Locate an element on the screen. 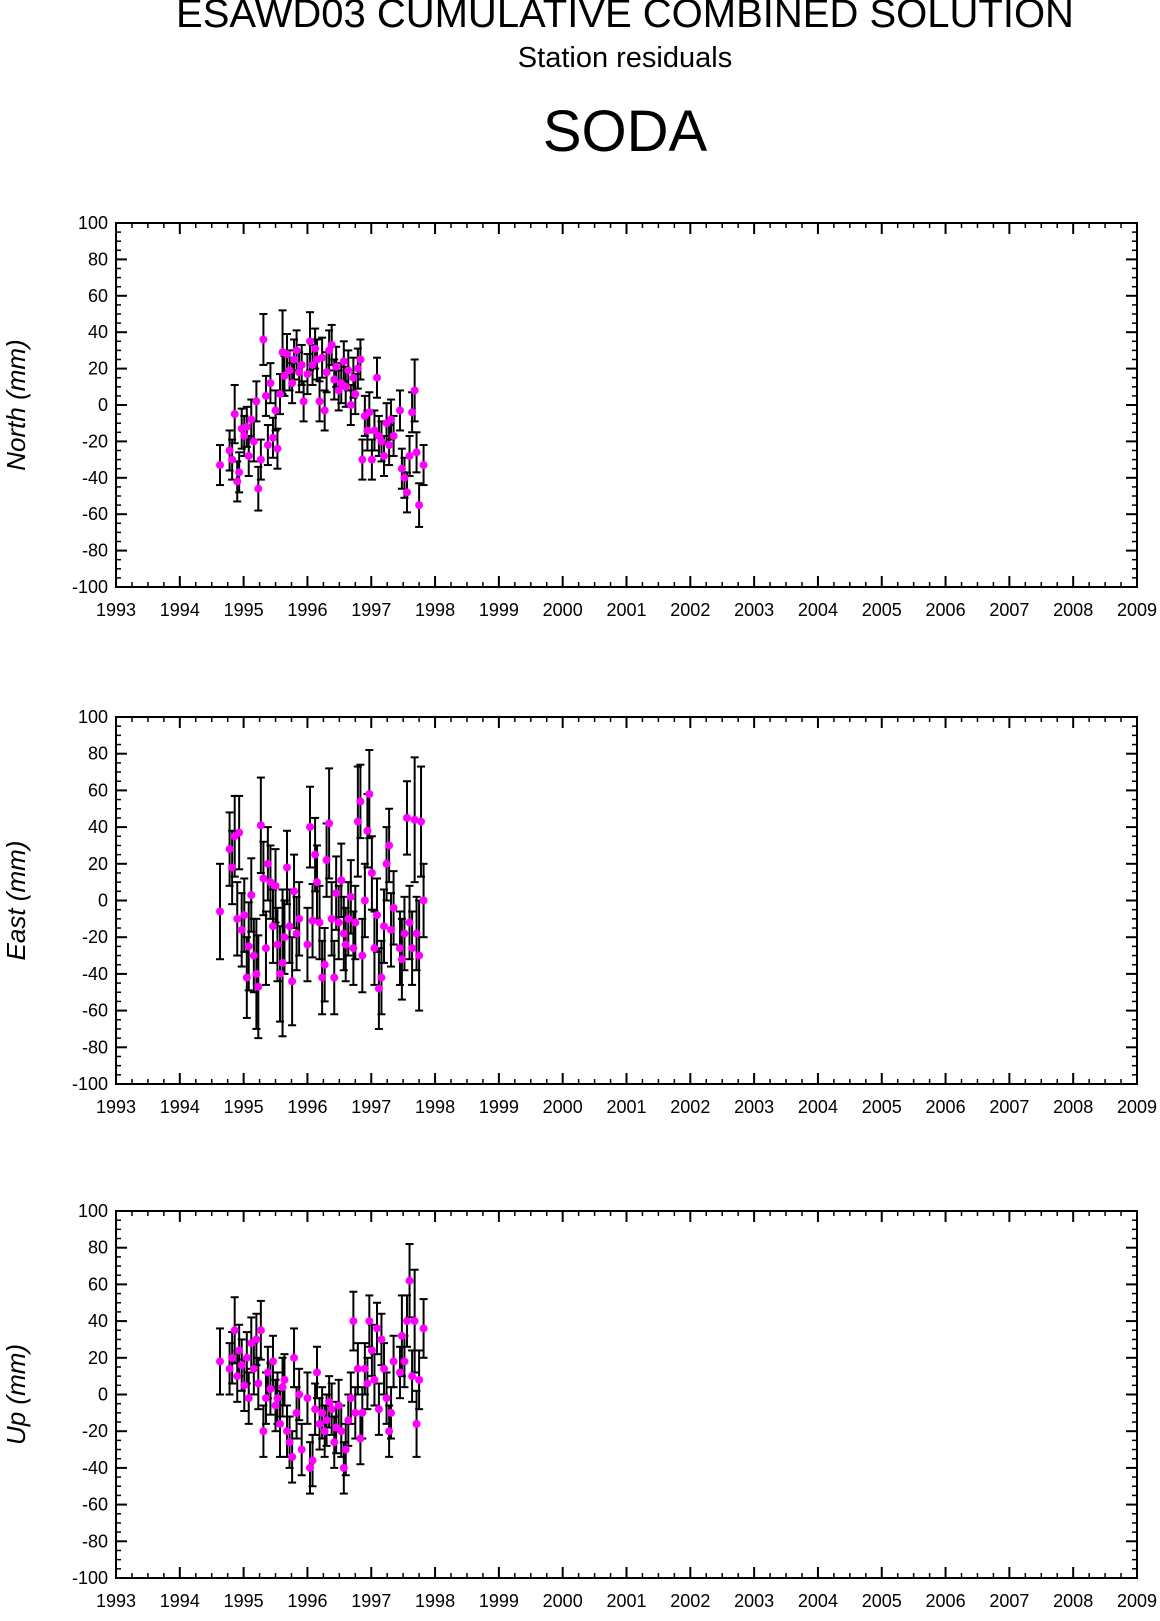 The height and width of the screenshot is (1621, 1160). x-tick-label: 1999 is located at coordinates (499, 1601).